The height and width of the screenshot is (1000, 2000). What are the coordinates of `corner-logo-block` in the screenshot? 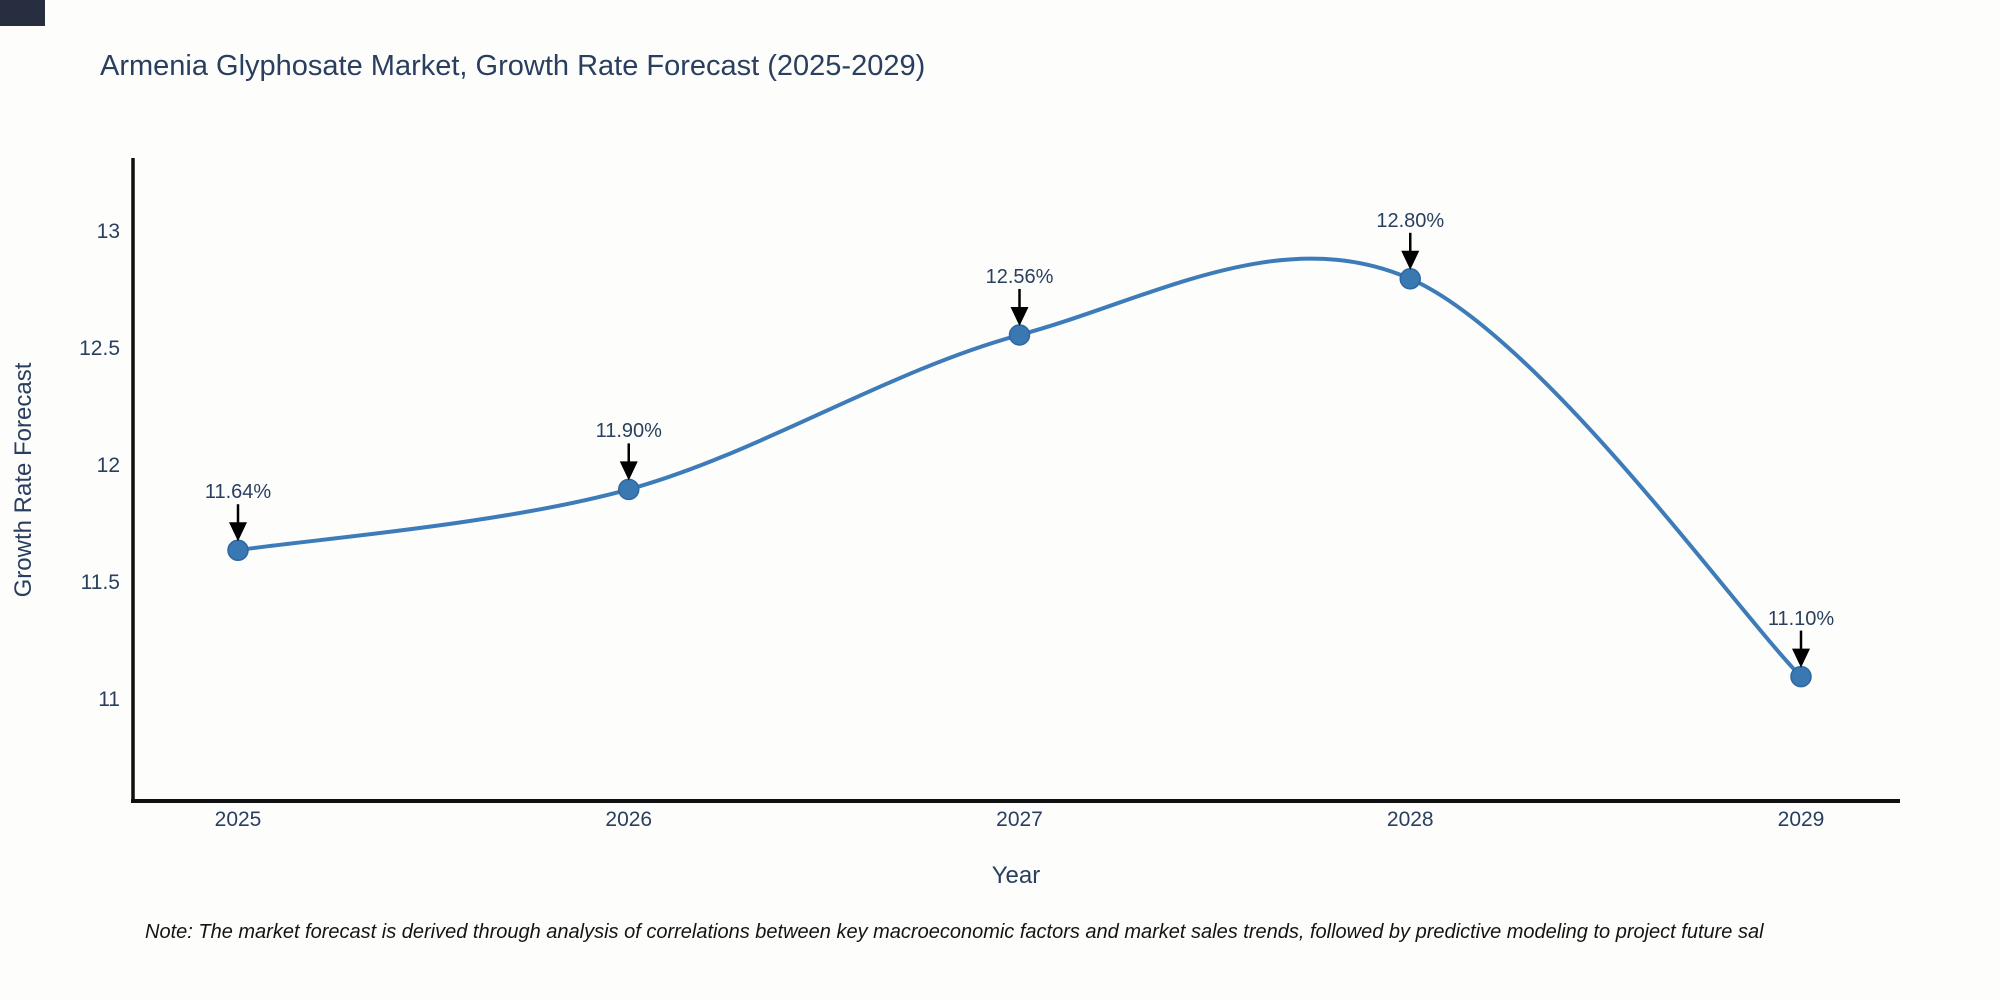 It's located at (22, 13).